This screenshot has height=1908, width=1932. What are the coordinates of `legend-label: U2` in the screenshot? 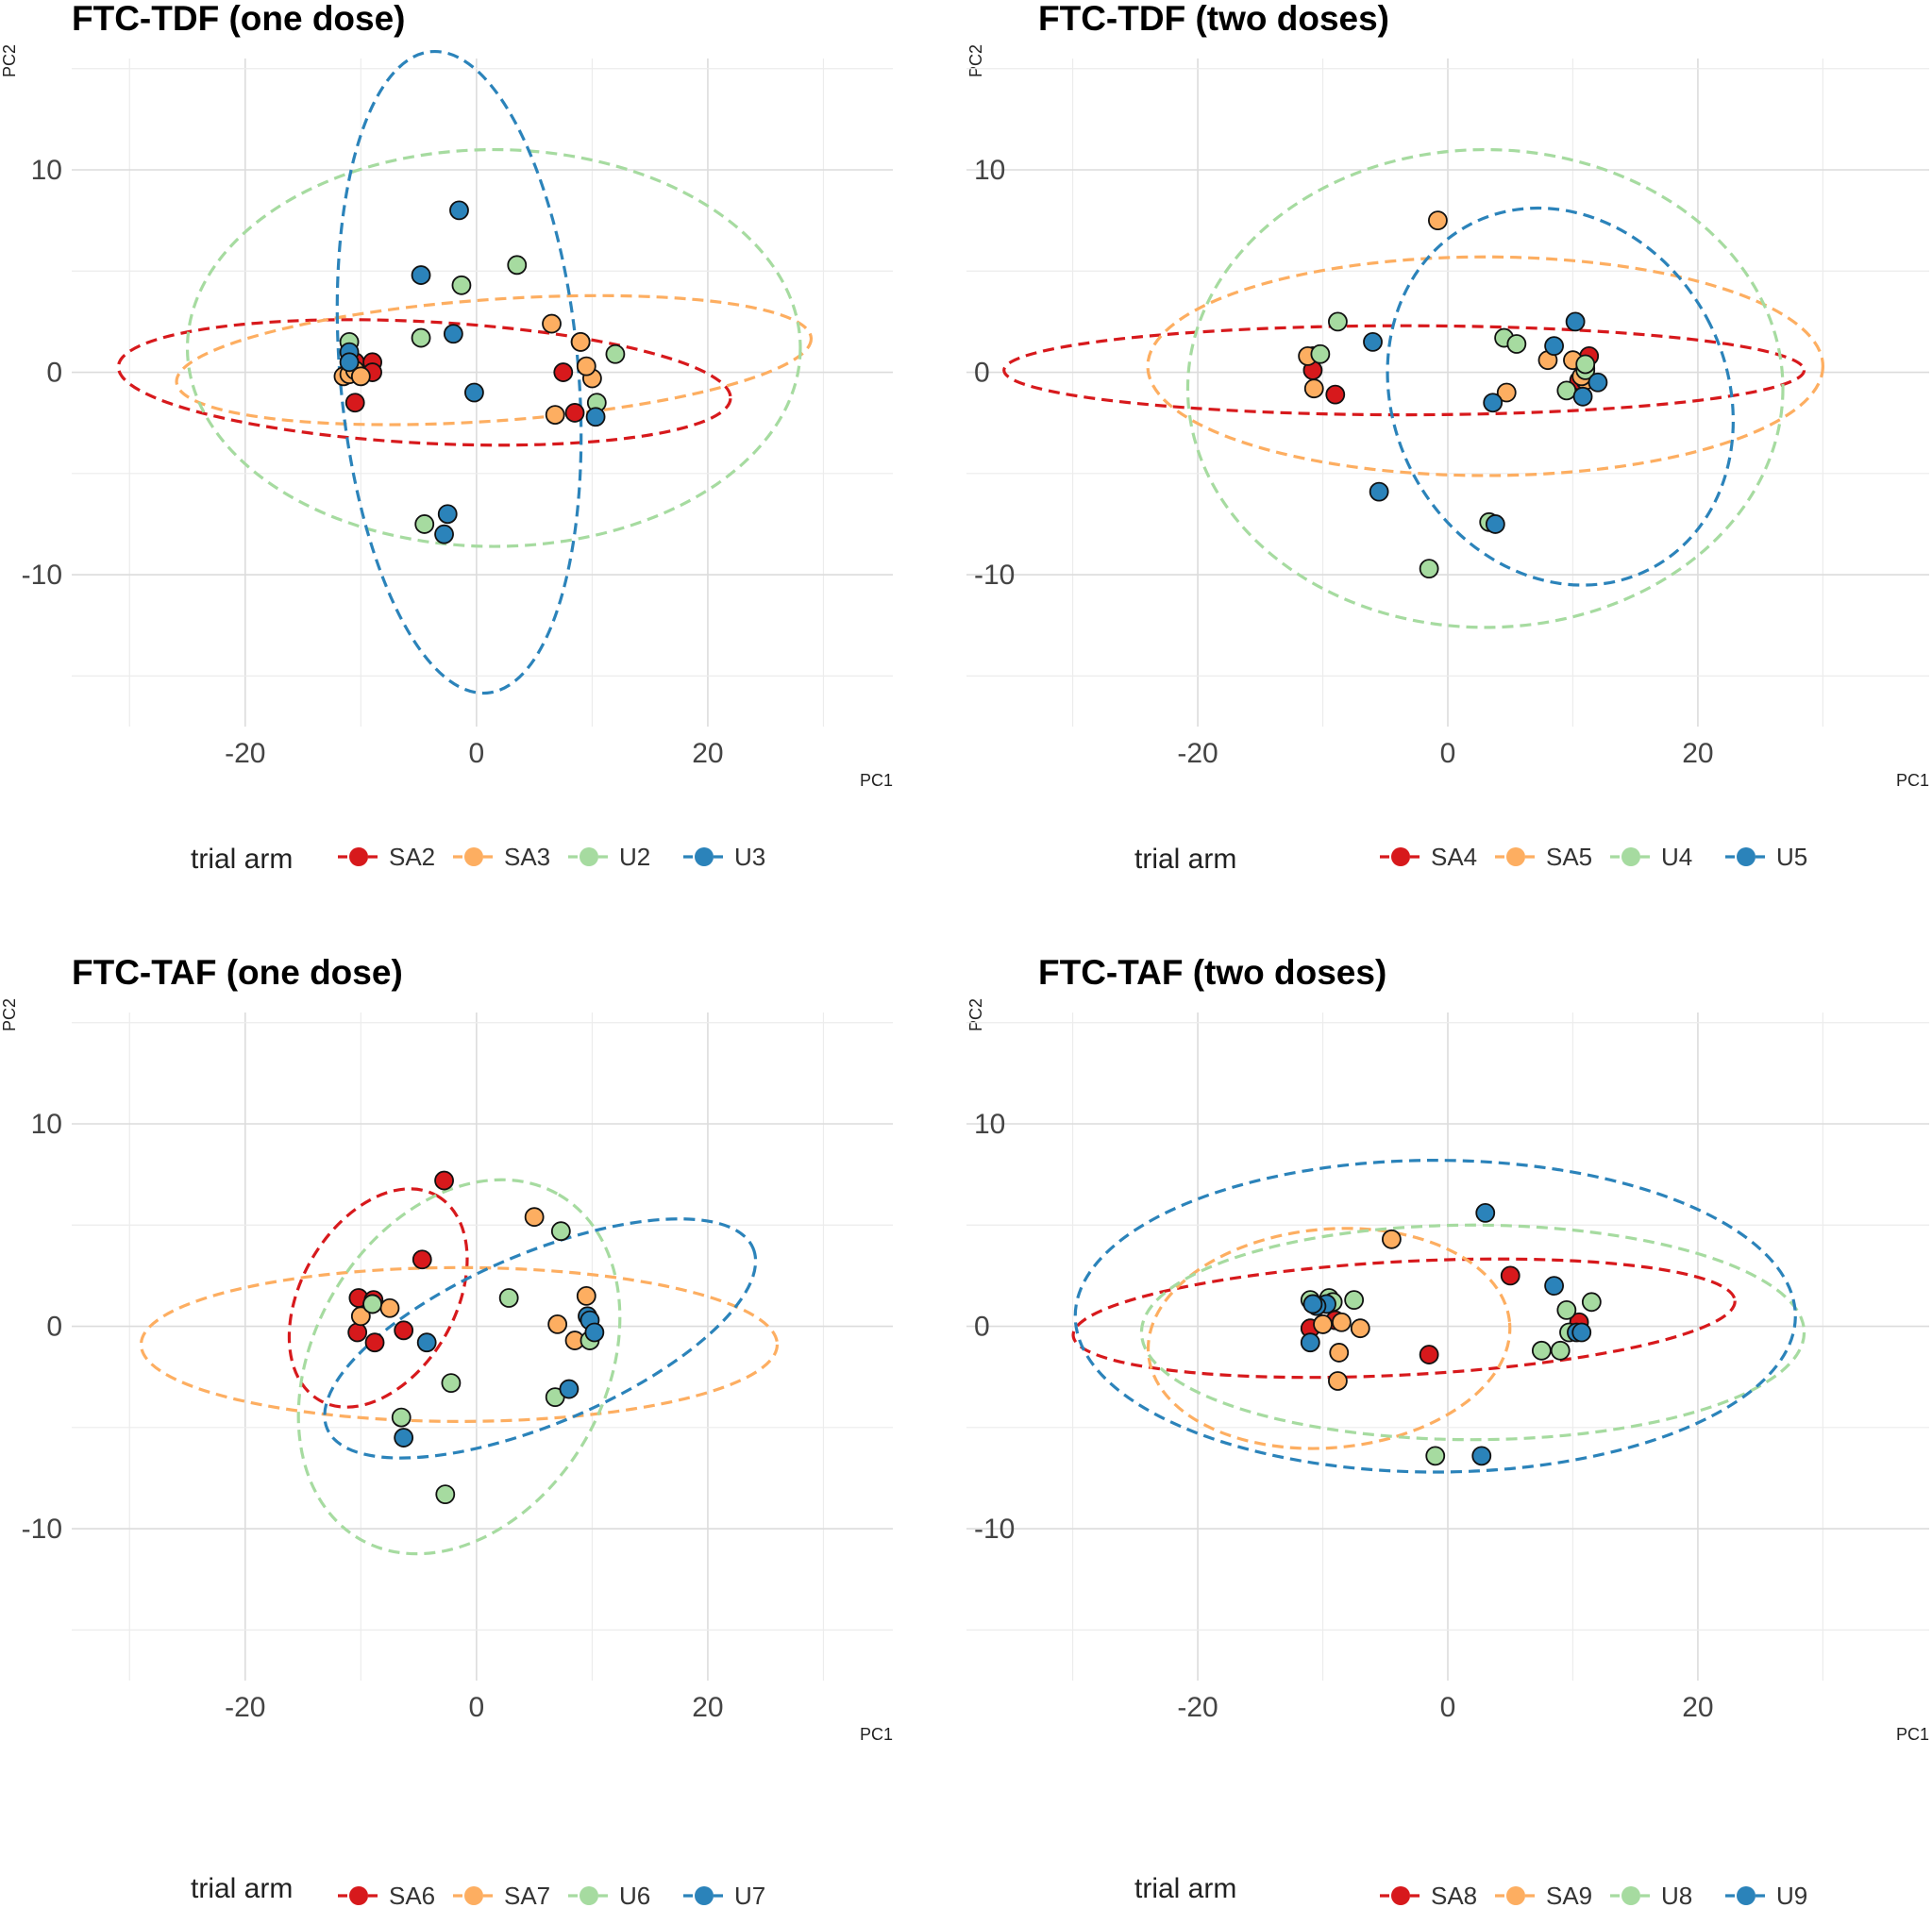 It's located at (634, 857).